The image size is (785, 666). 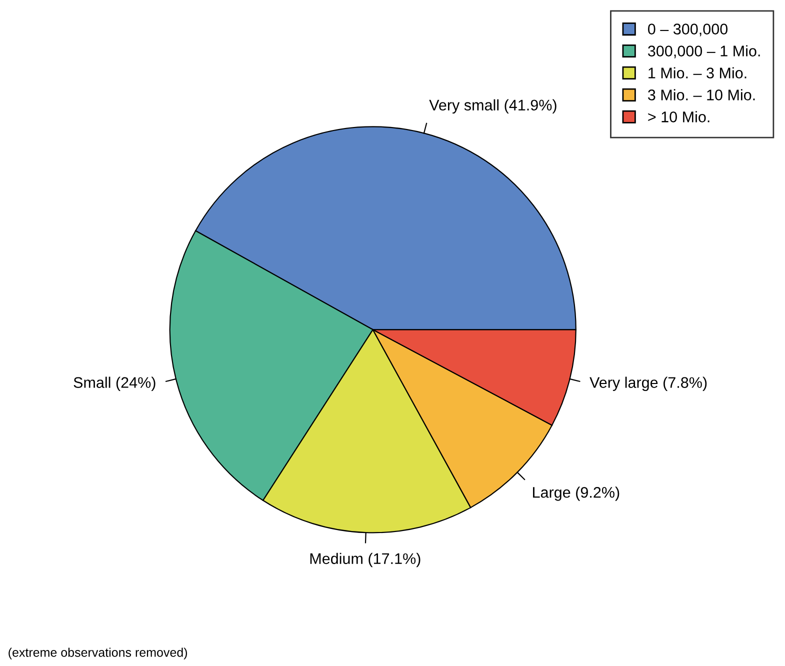 I want to click on data-label: Medium (17.1%), so click(x=365, y=560).